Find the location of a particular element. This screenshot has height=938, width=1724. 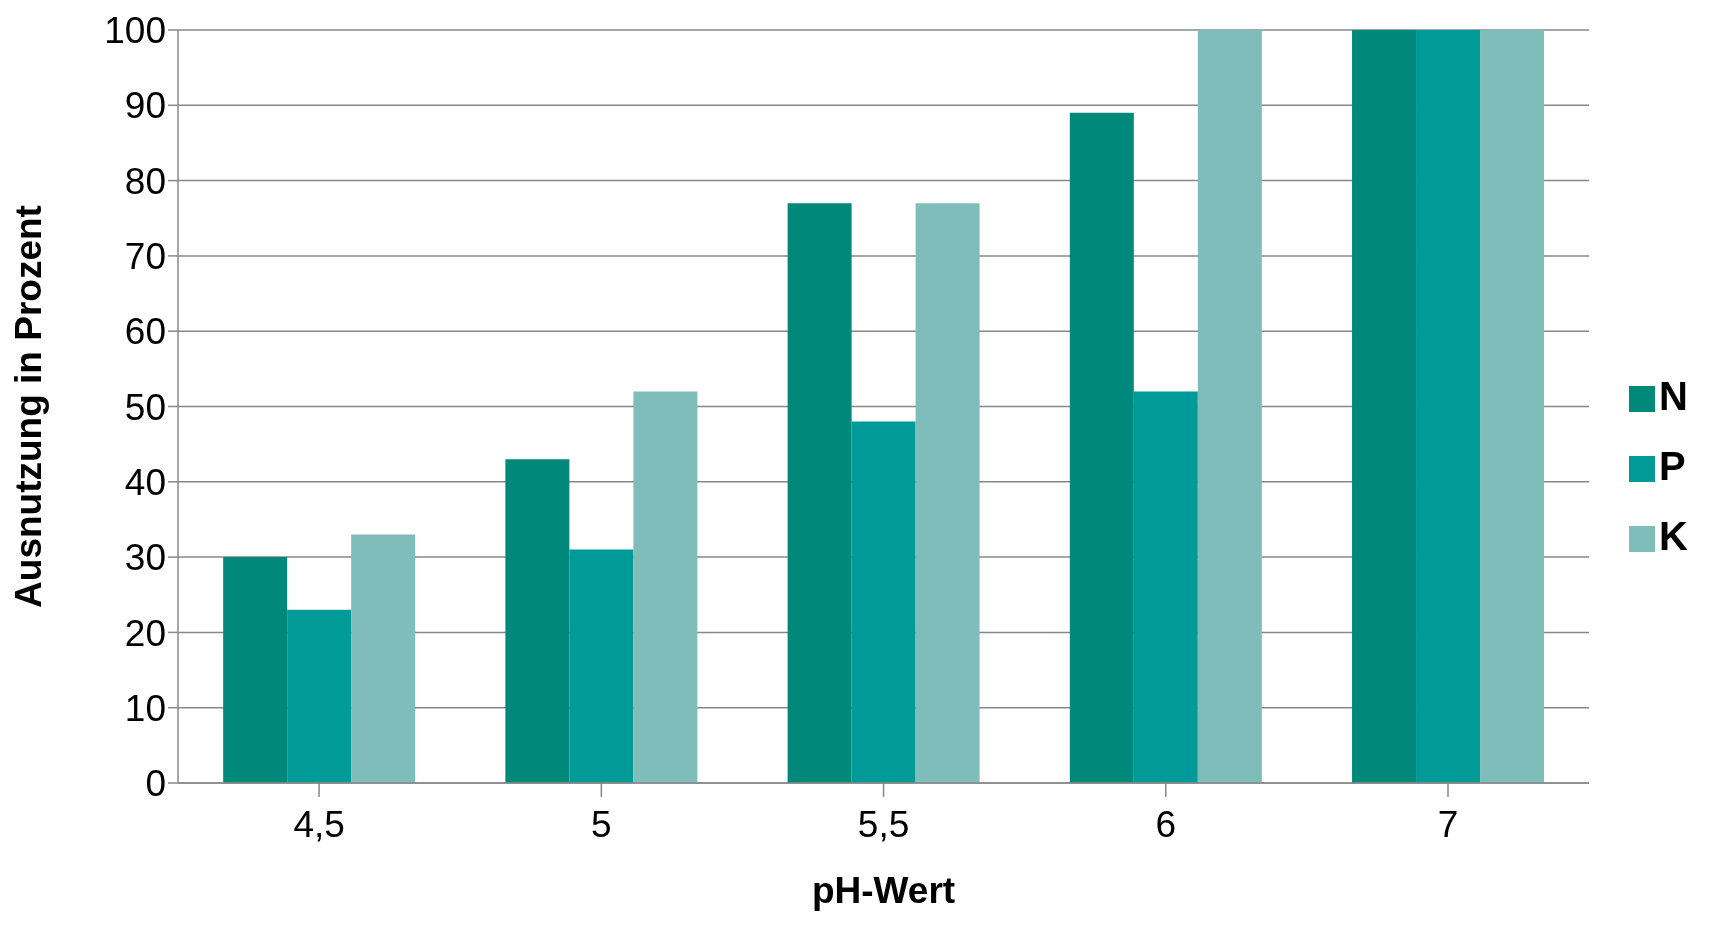

x-tick-label: 4,5 is located at coordinates (319, 825).